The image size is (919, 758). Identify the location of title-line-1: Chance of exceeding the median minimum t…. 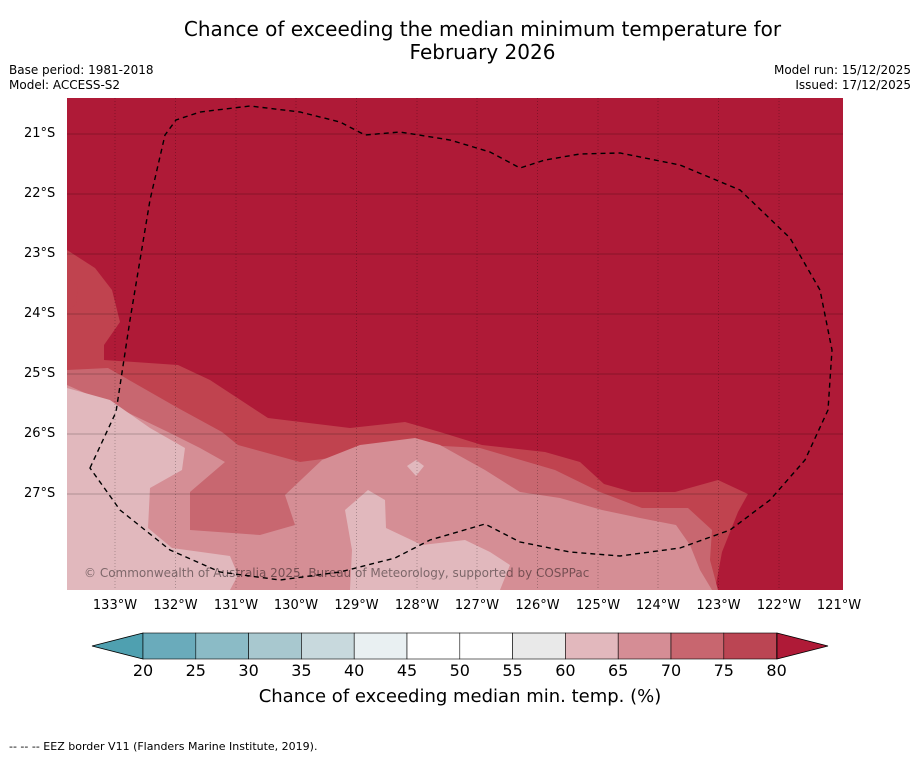
(482, 29).